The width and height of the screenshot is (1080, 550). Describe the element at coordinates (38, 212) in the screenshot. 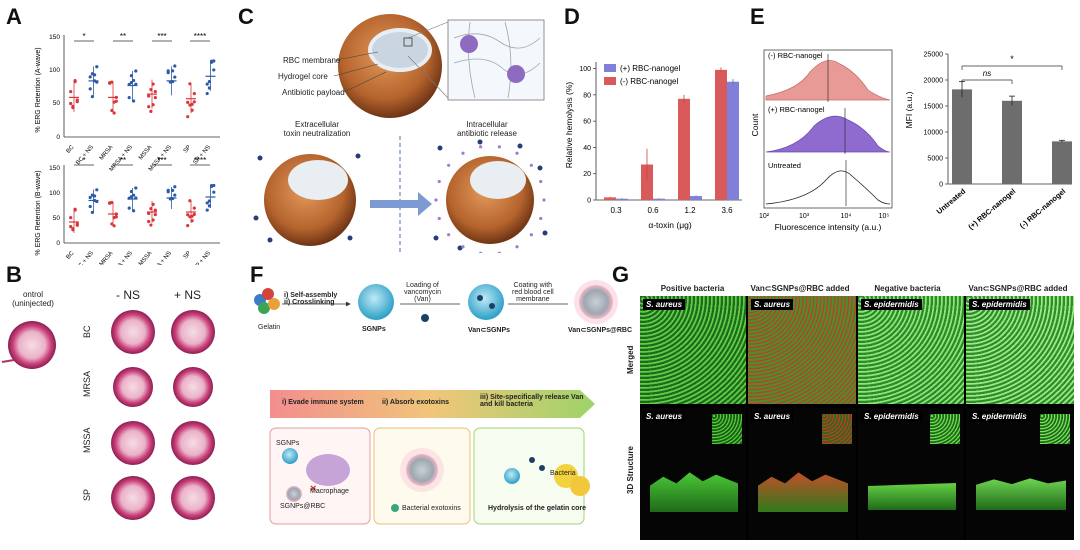

I see `panel-a-bottom-ylabel: % ERG Retention (B-wave)` at that location.